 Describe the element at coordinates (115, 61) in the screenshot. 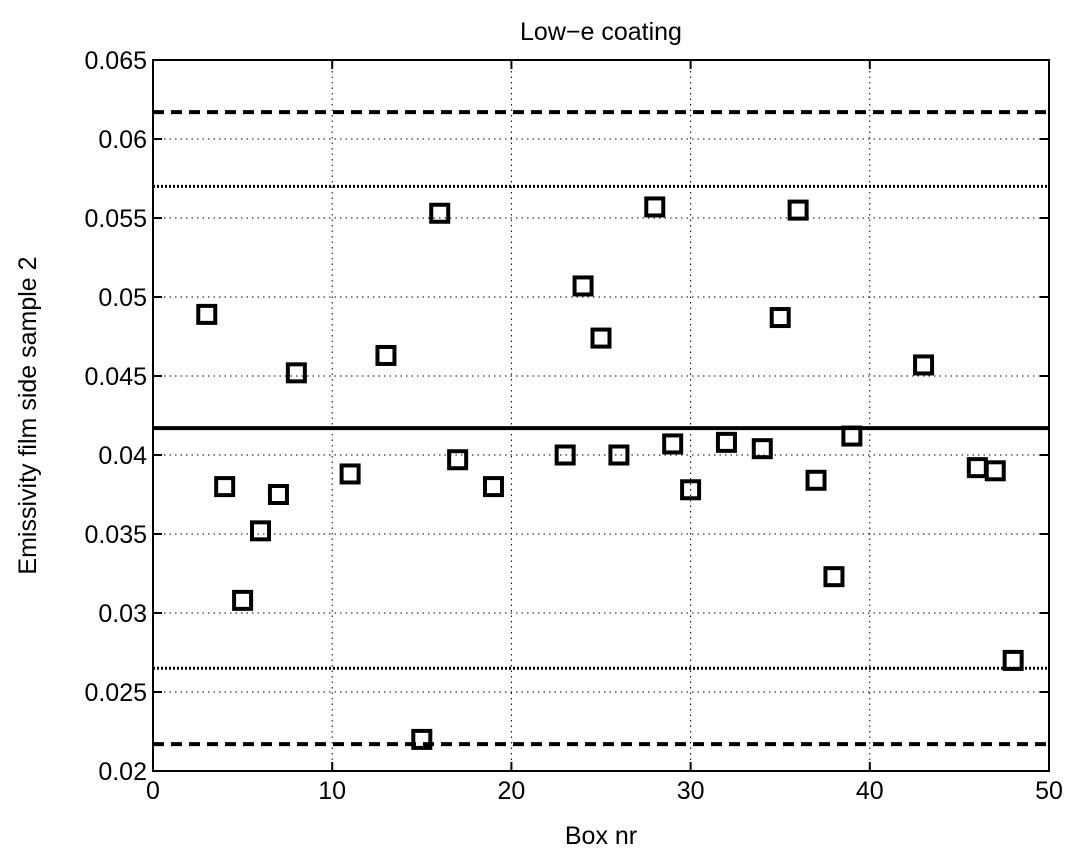

I see `y-tick-label: 0.065` at that location.